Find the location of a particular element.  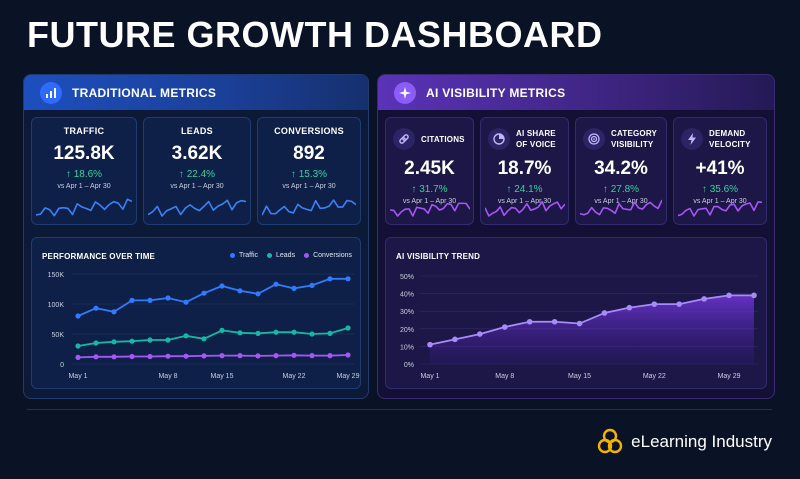

brand-logo-icon is located at coordinates (610, 441).